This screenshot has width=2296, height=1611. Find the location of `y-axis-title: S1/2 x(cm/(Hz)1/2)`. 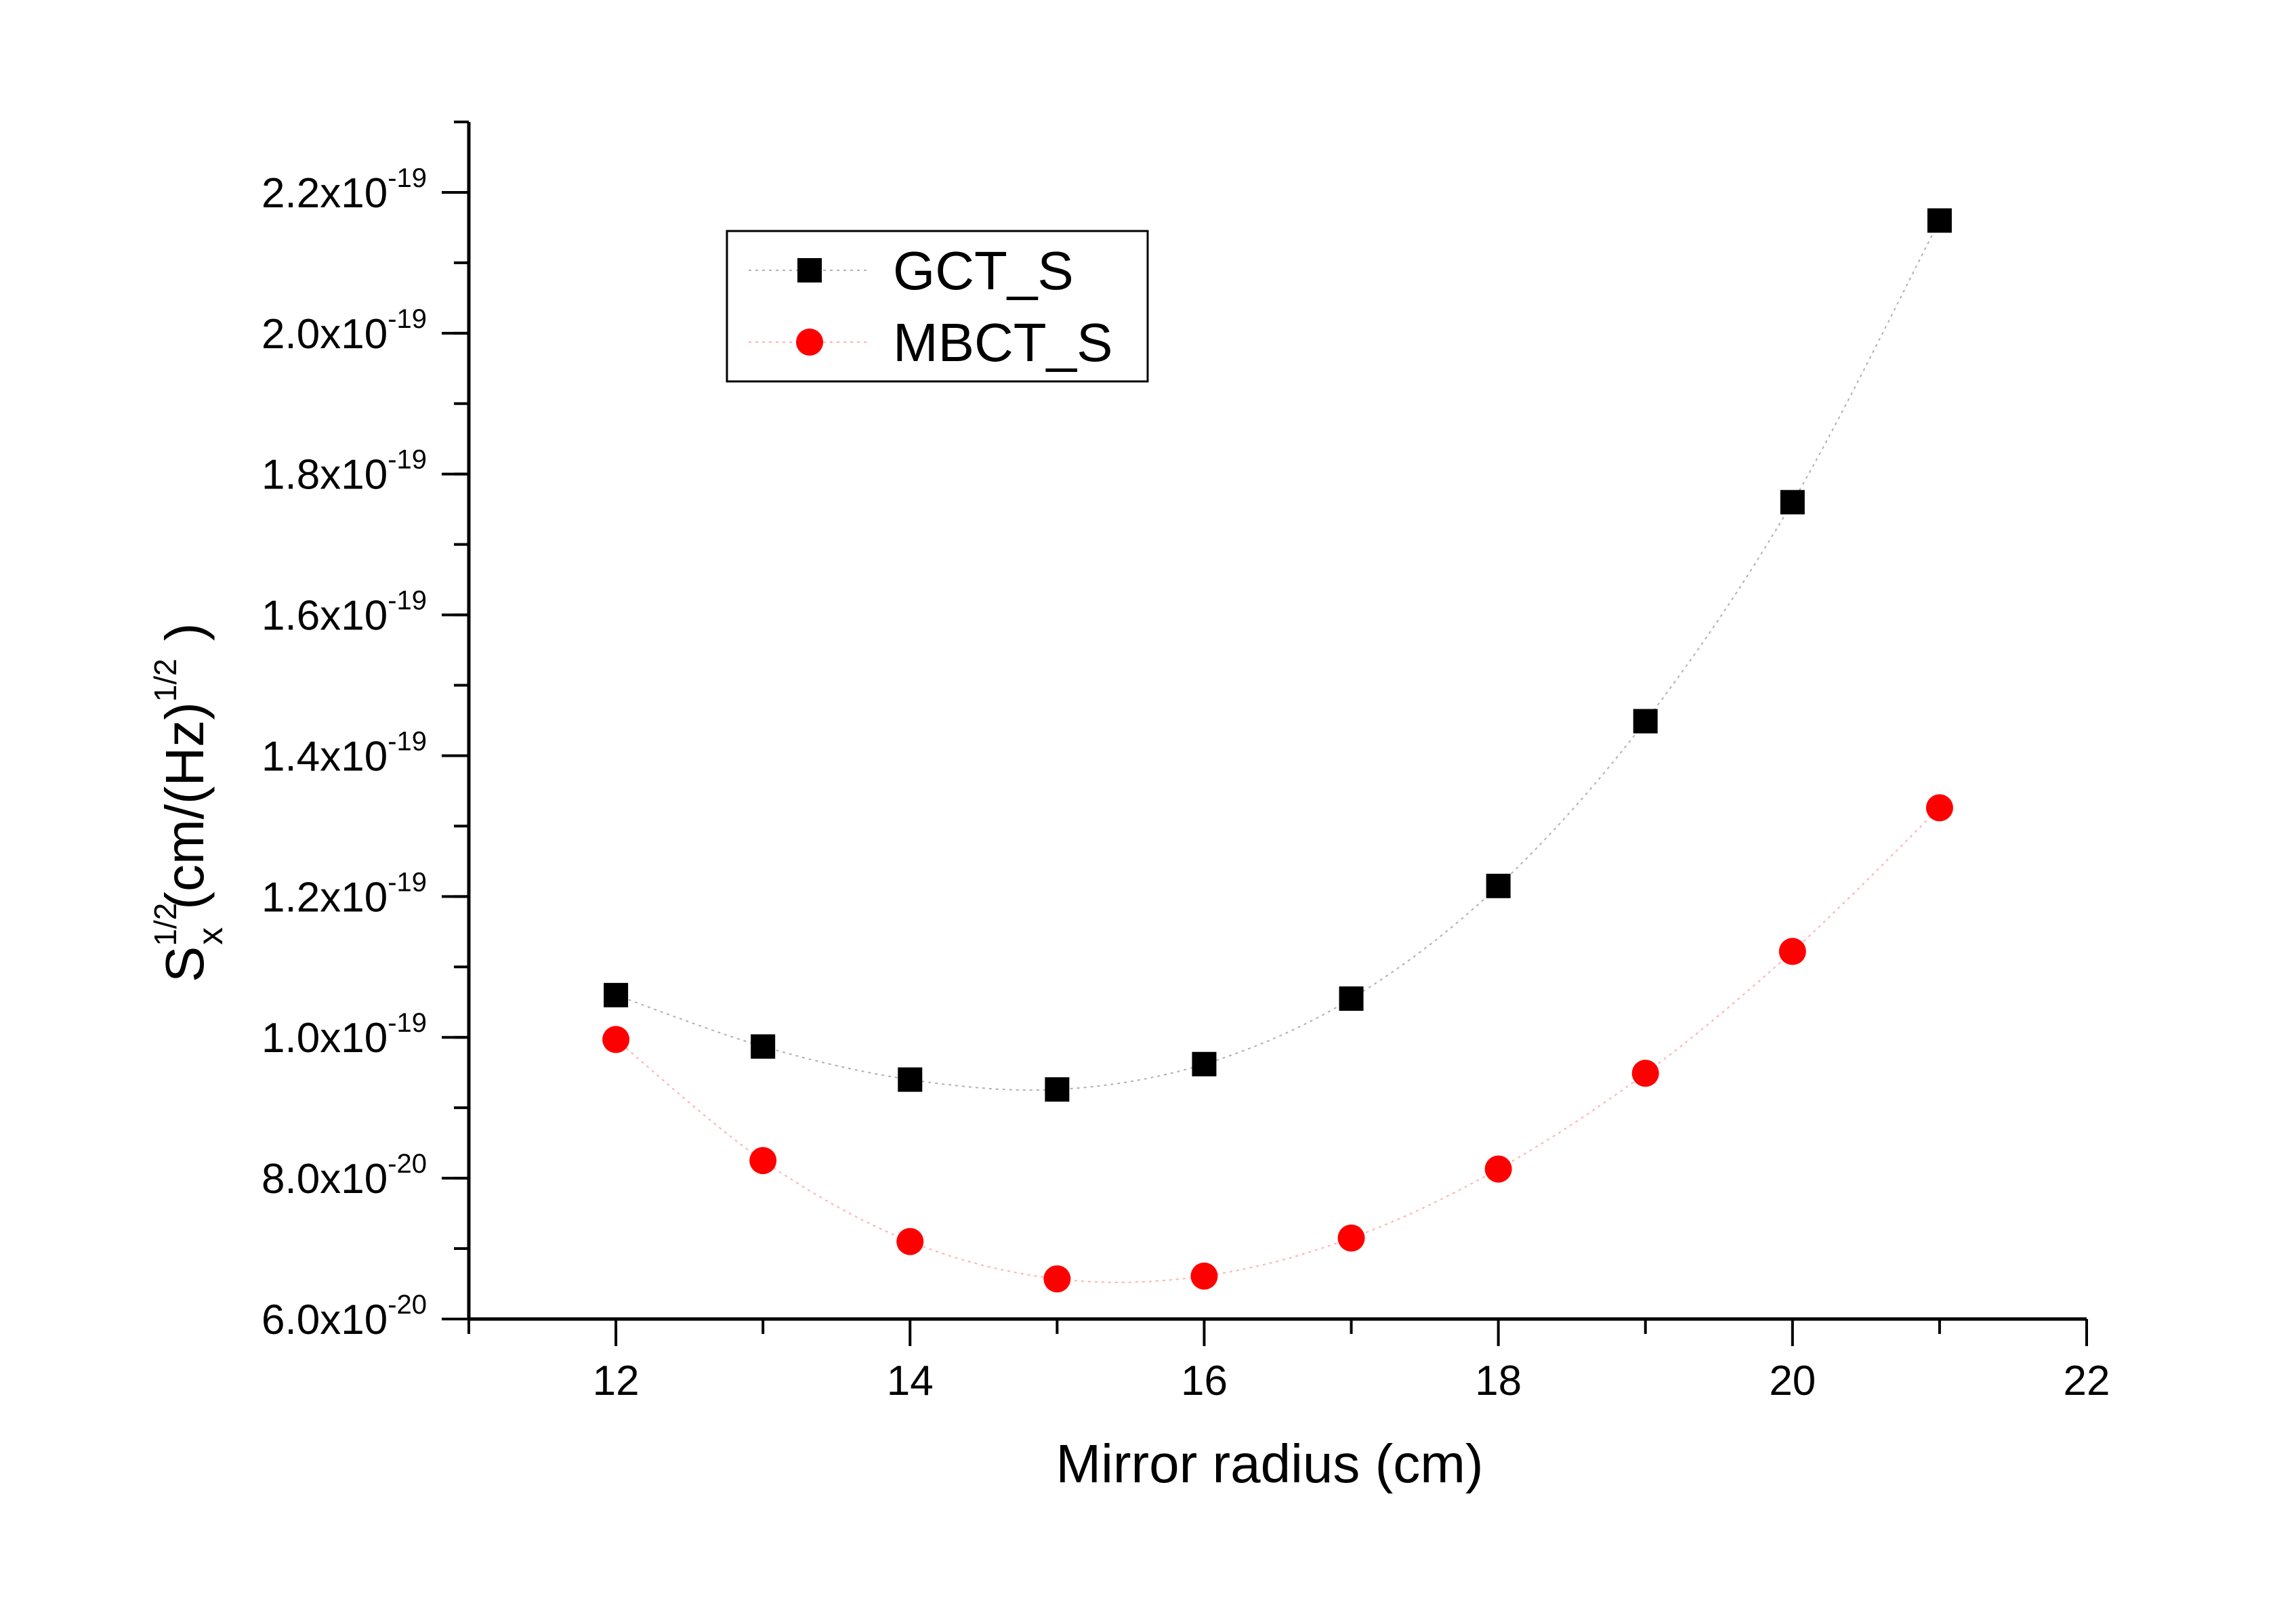

y-axis-title: S1/2 x(cm/(Hz)1/2) is located at coordinates (189, 802).